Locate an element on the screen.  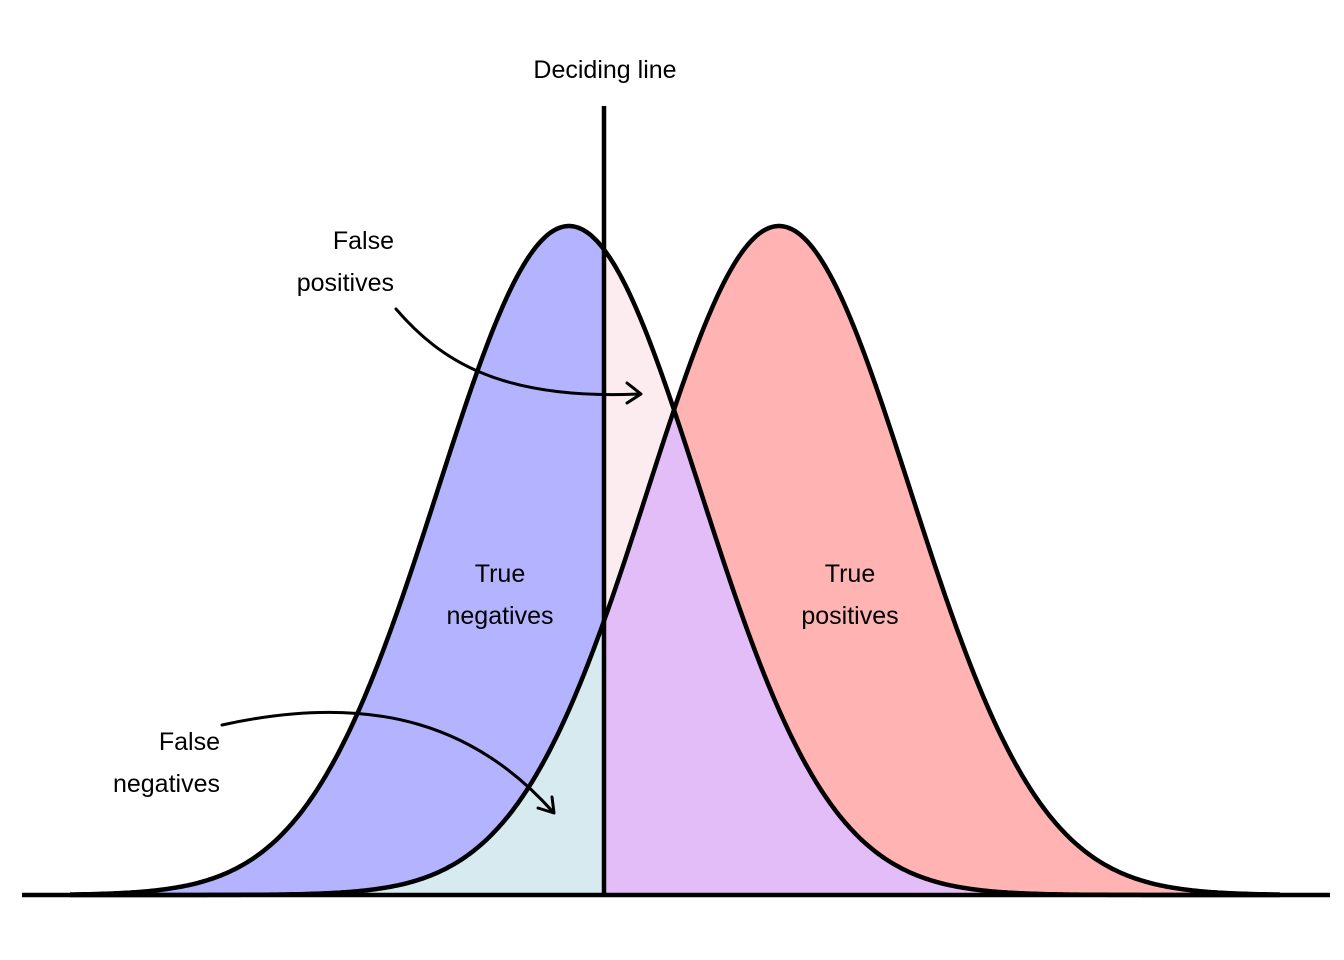
deciding-line-label: Deciding line is located at coordinates (604, 70).